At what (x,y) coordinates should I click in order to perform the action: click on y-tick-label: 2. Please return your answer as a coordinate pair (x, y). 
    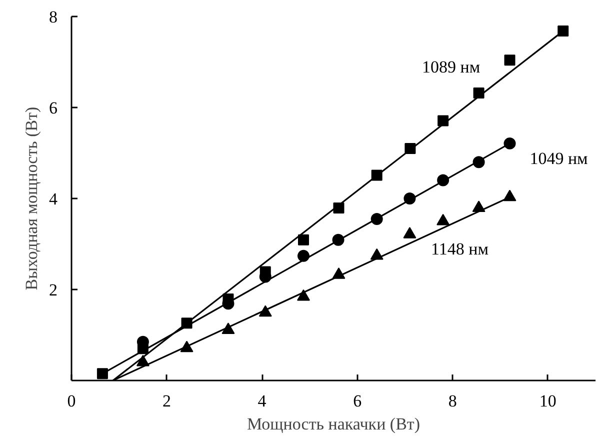
    Looking at the image, I should click on (53, 290).